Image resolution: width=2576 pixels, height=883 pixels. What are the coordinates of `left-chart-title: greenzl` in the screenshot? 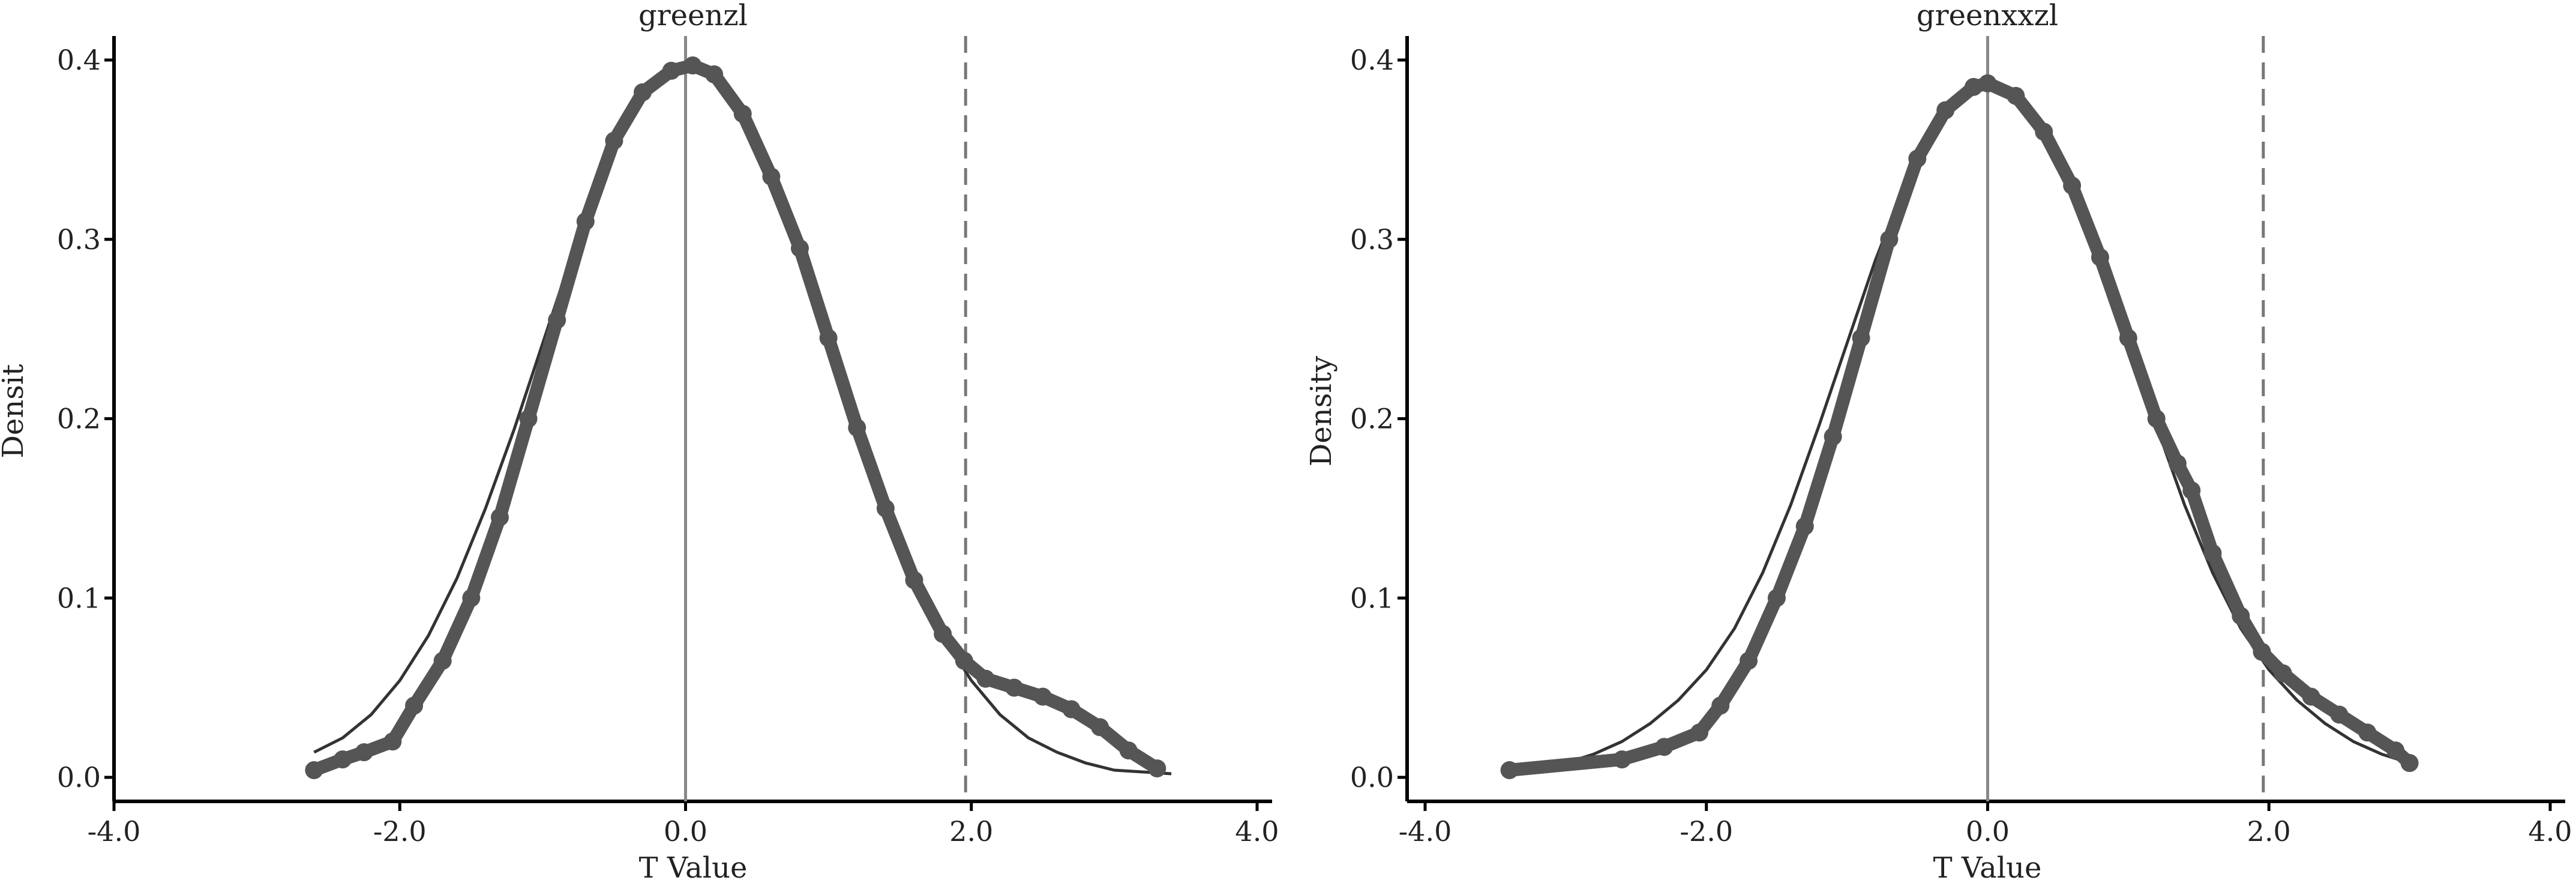 It's located at (693, 16).